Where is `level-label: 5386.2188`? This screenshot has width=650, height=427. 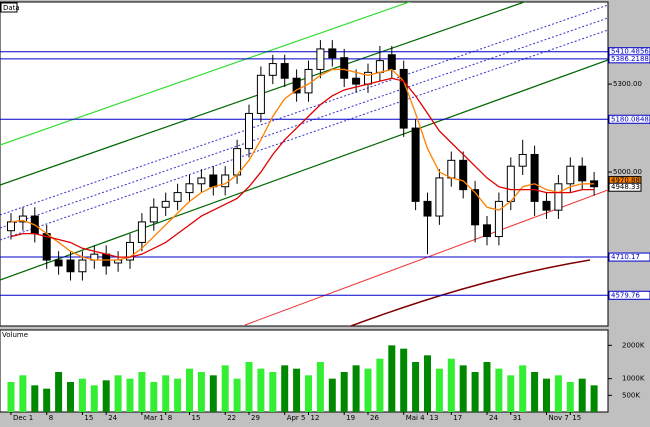
level-label: 5386.2188 is located at coordinates (630, 59).